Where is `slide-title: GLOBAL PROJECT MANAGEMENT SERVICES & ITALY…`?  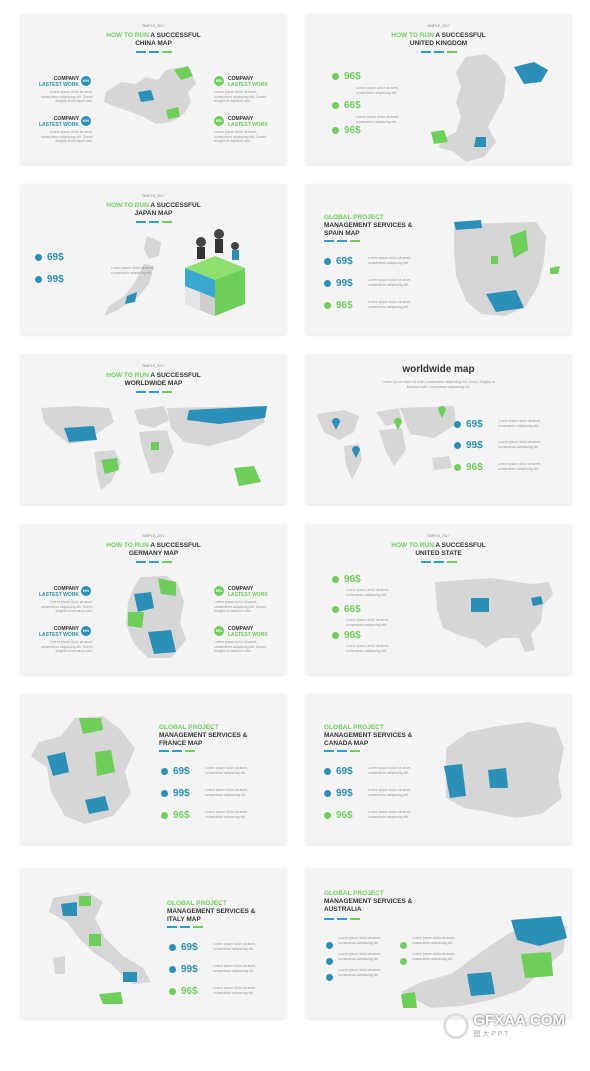 slide-title: GLOBAL PROJECT MANAGEMENT SERVICES & ITALY… is located at coordinates (211, 911).